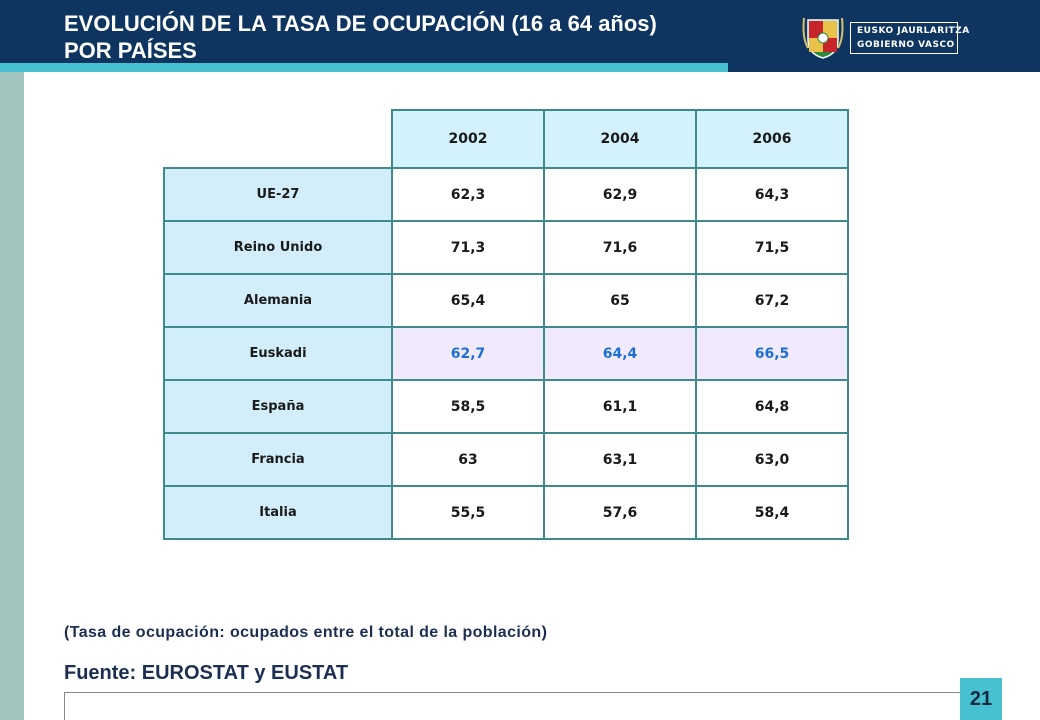 The width and height of the screenshot is (1040, 720). I want to click on table-cell: 63,0, so click(772, 459).